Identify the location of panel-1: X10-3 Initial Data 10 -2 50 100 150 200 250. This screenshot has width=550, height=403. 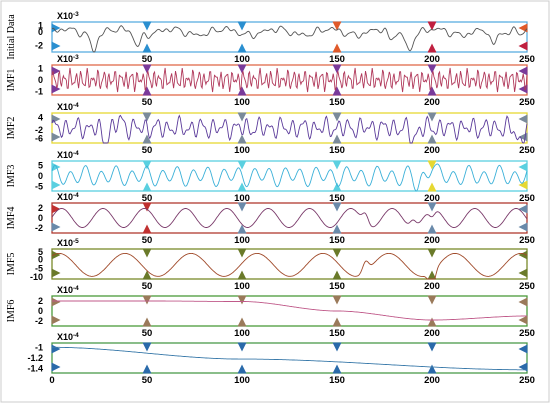
(270, 38).